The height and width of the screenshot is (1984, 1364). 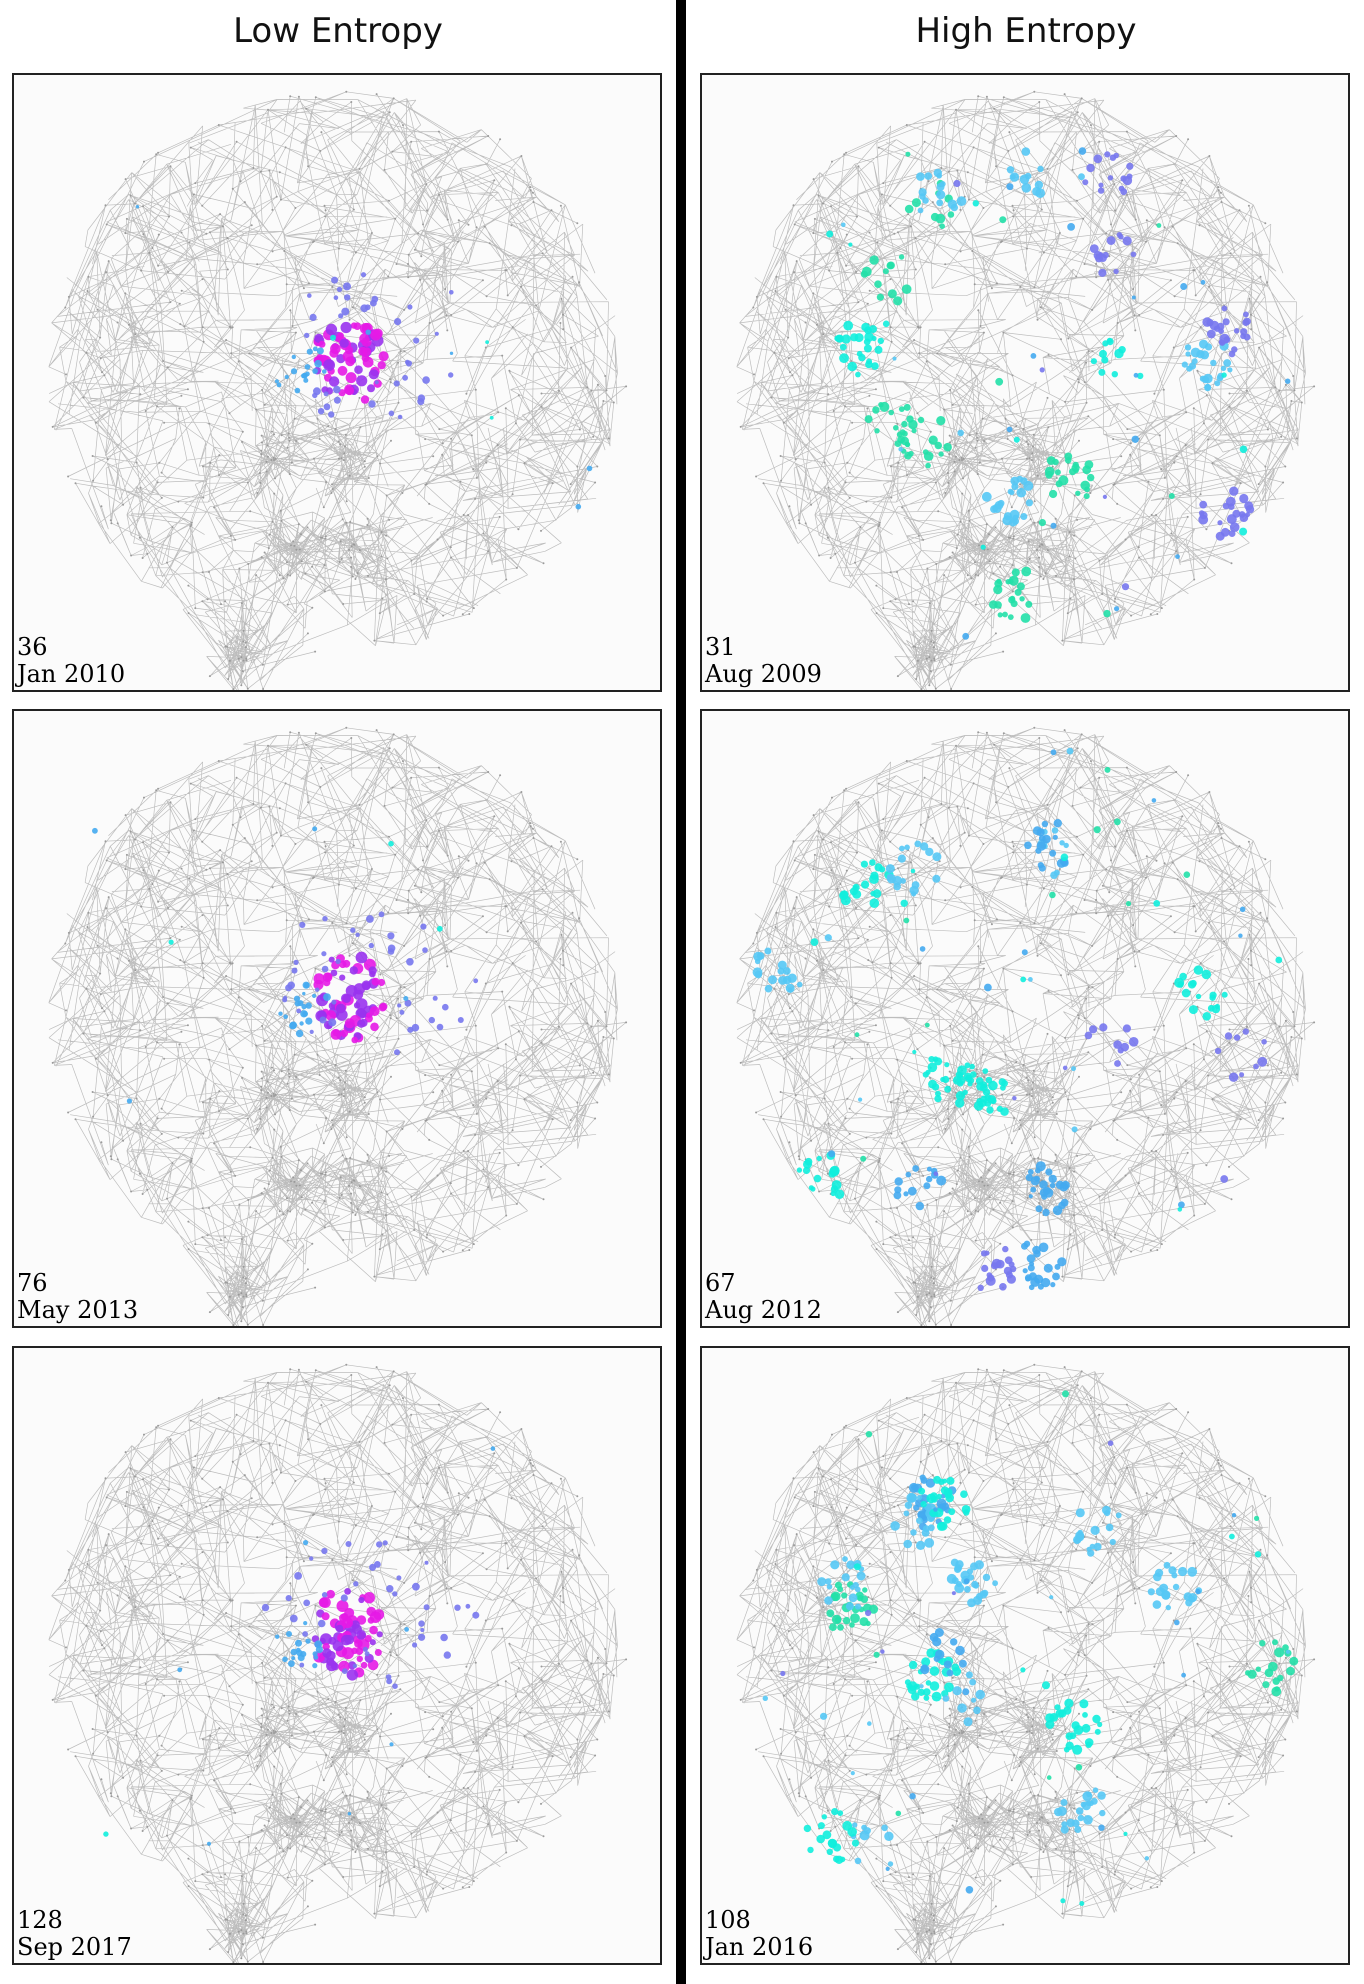 I want to click on panel-date: Aug 2012, so click(x=763, y=1310).